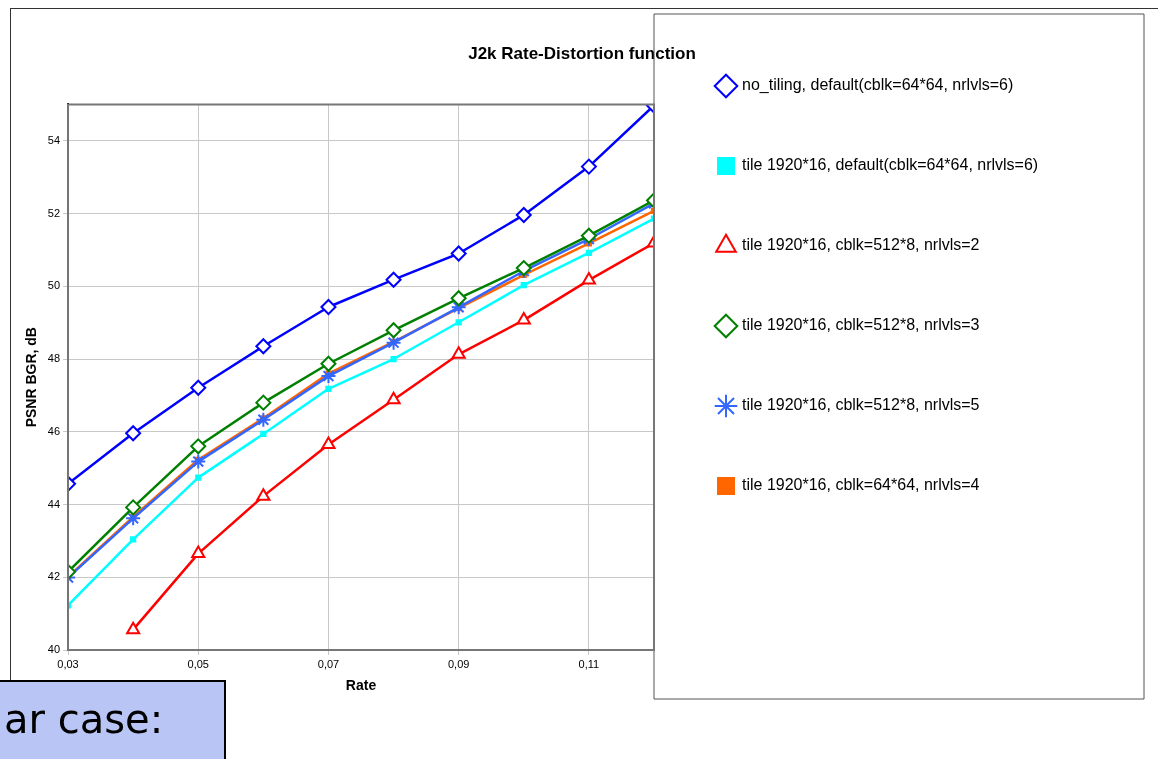 The height and width of the screenshot is (759, 1158). Describe the element at coordinates (54, 212) in the screenshot. I see `y-tick-label: 52` at that location.